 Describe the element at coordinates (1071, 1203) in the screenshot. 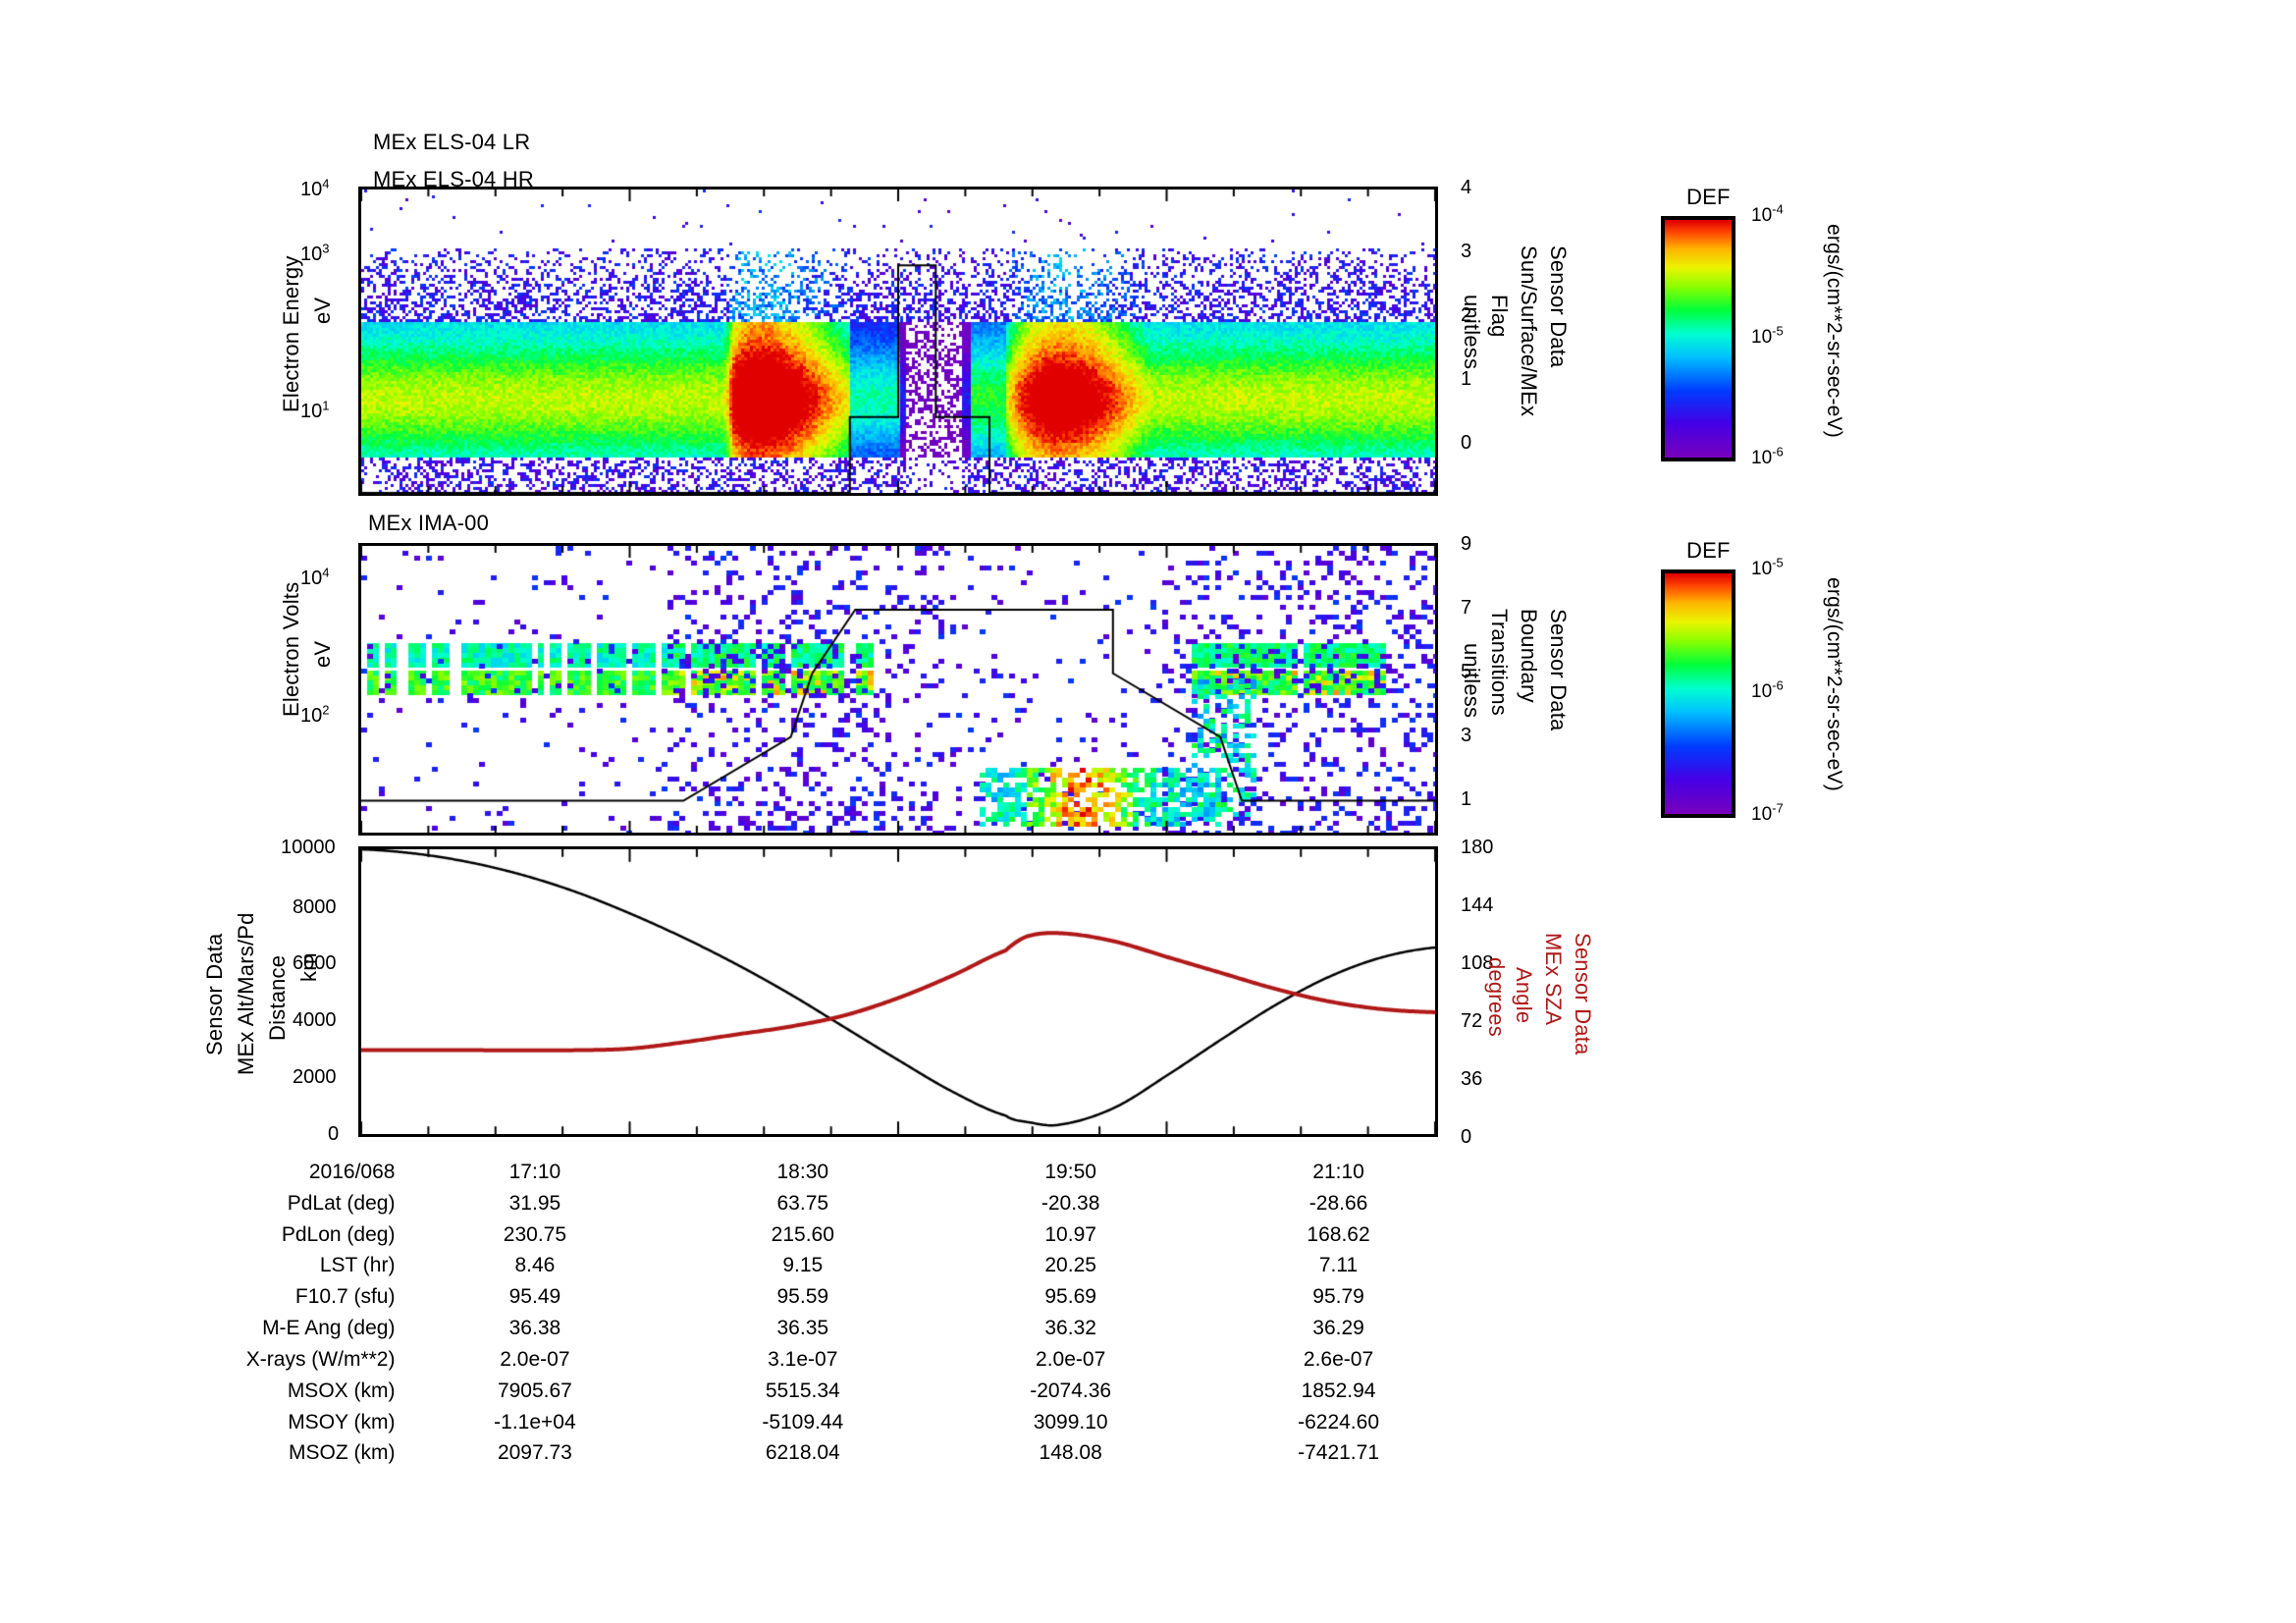

I see `table-cell: -20.38` at that location.